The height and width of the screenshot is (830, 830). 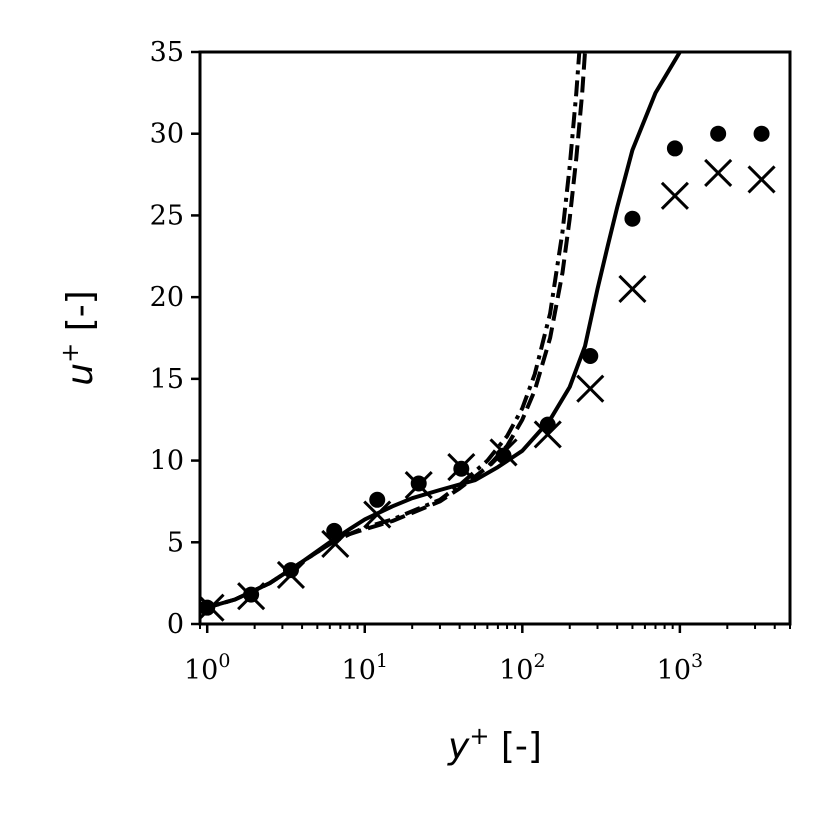 What do you see at coordinates (167, 52) in the screenshot?
I see `y-tick-label: 35` at bounding box center [167, 52].